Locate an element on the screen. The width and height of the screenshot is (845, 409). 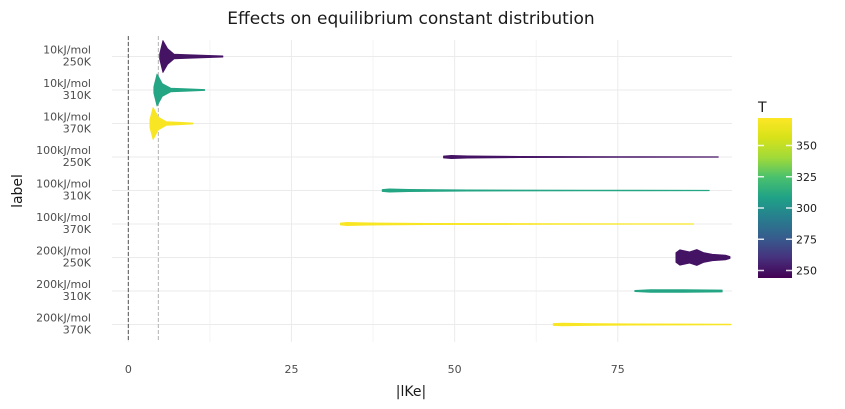
colorbar-title: T is located at coordinates (762, 108).